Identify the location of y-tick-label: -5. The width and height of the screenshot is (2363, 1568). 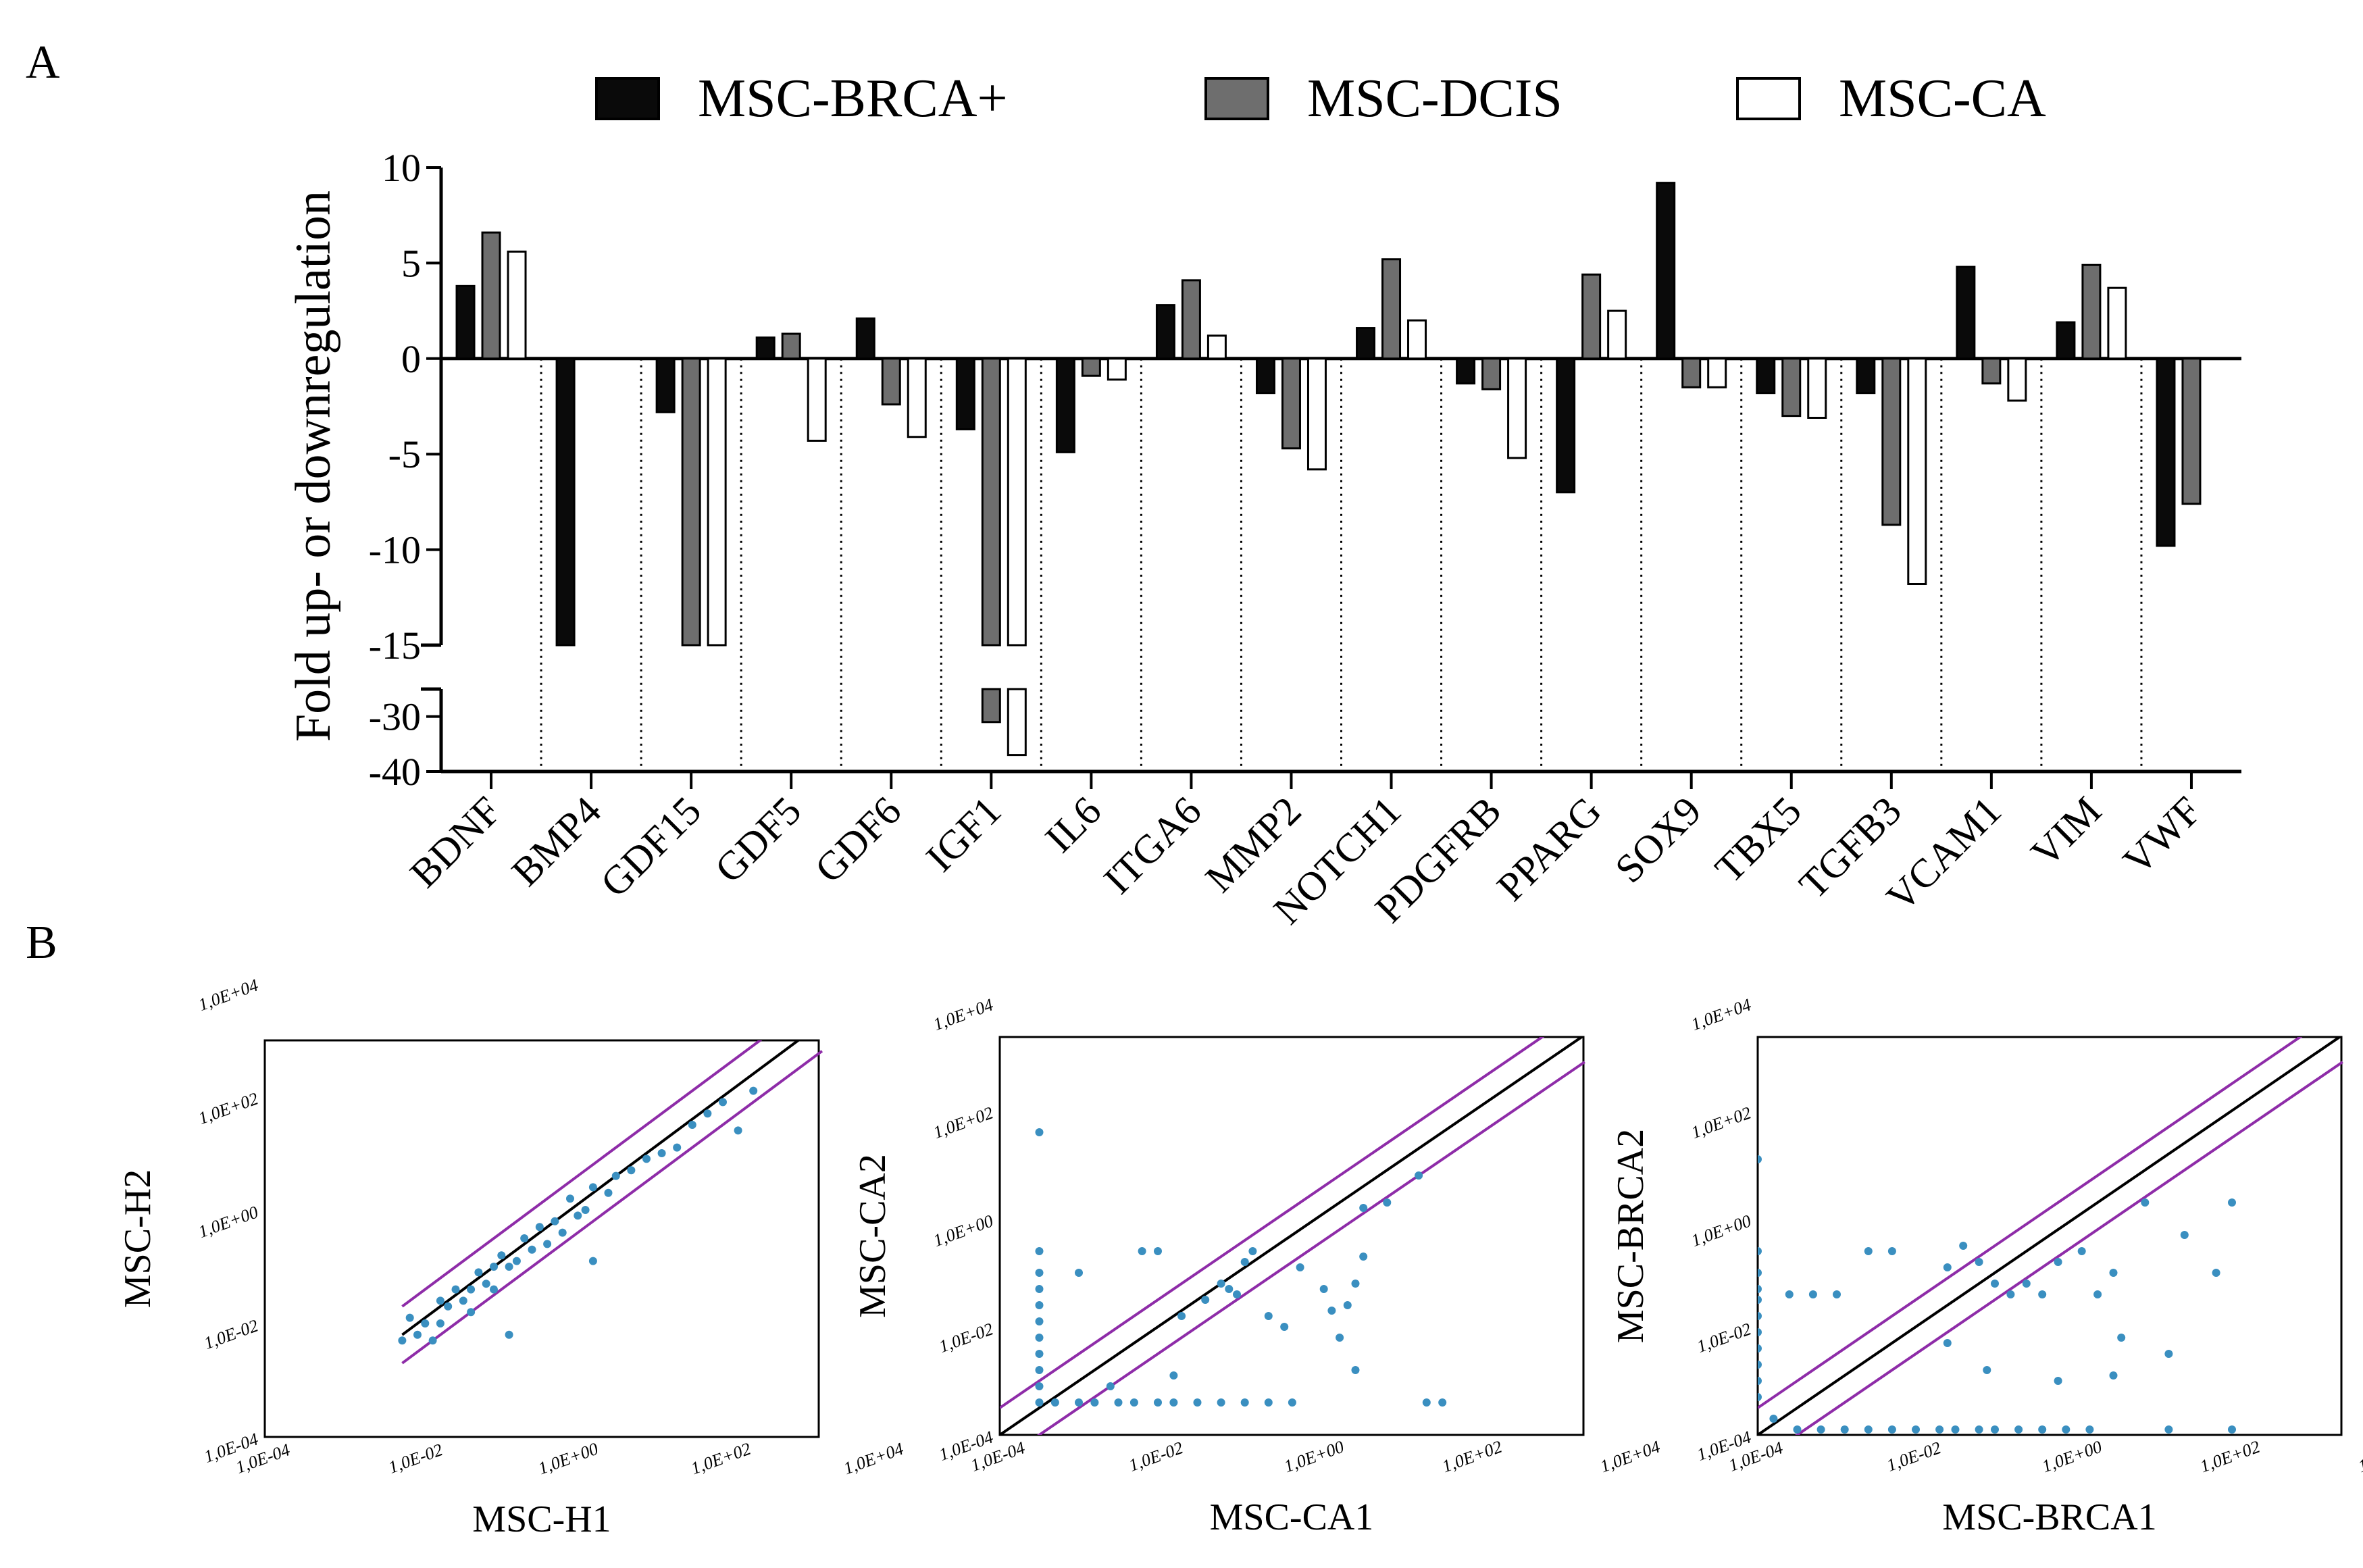
(404, 454).